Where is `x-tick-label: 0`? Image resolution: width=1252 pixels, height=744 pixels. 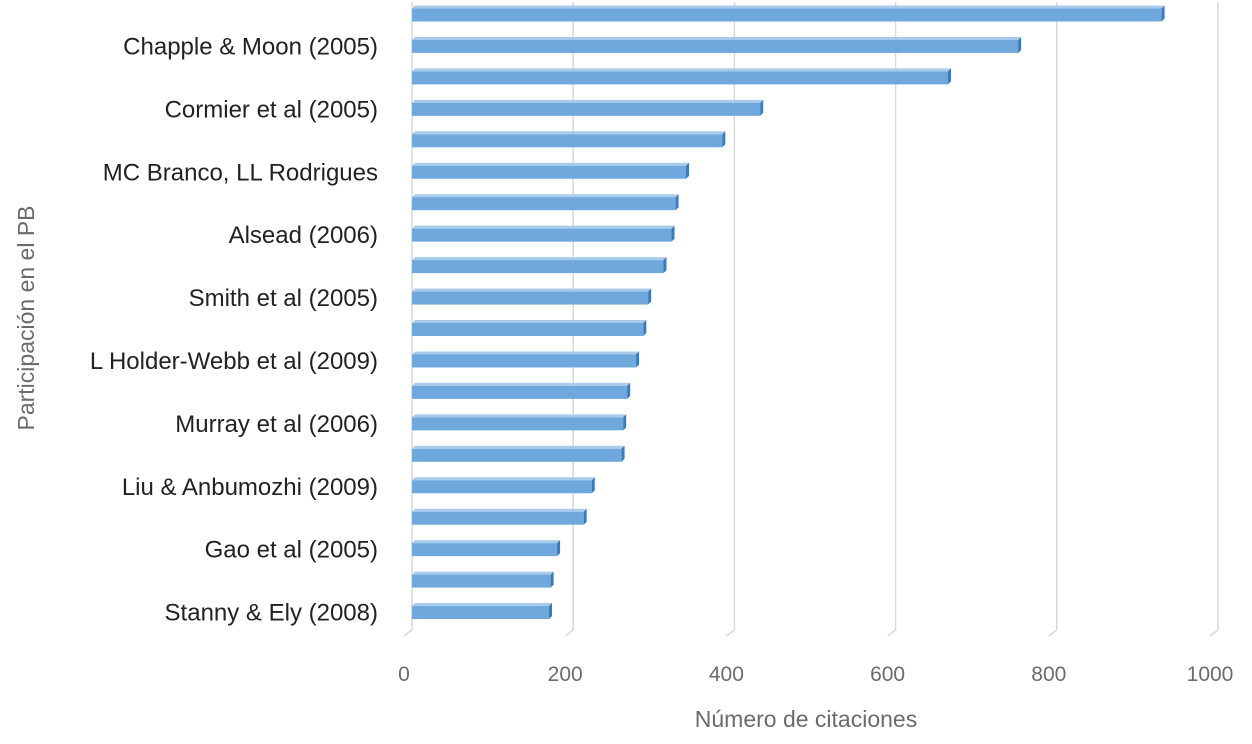 x-tick-label: 0 is located at coordinates (404, 674).